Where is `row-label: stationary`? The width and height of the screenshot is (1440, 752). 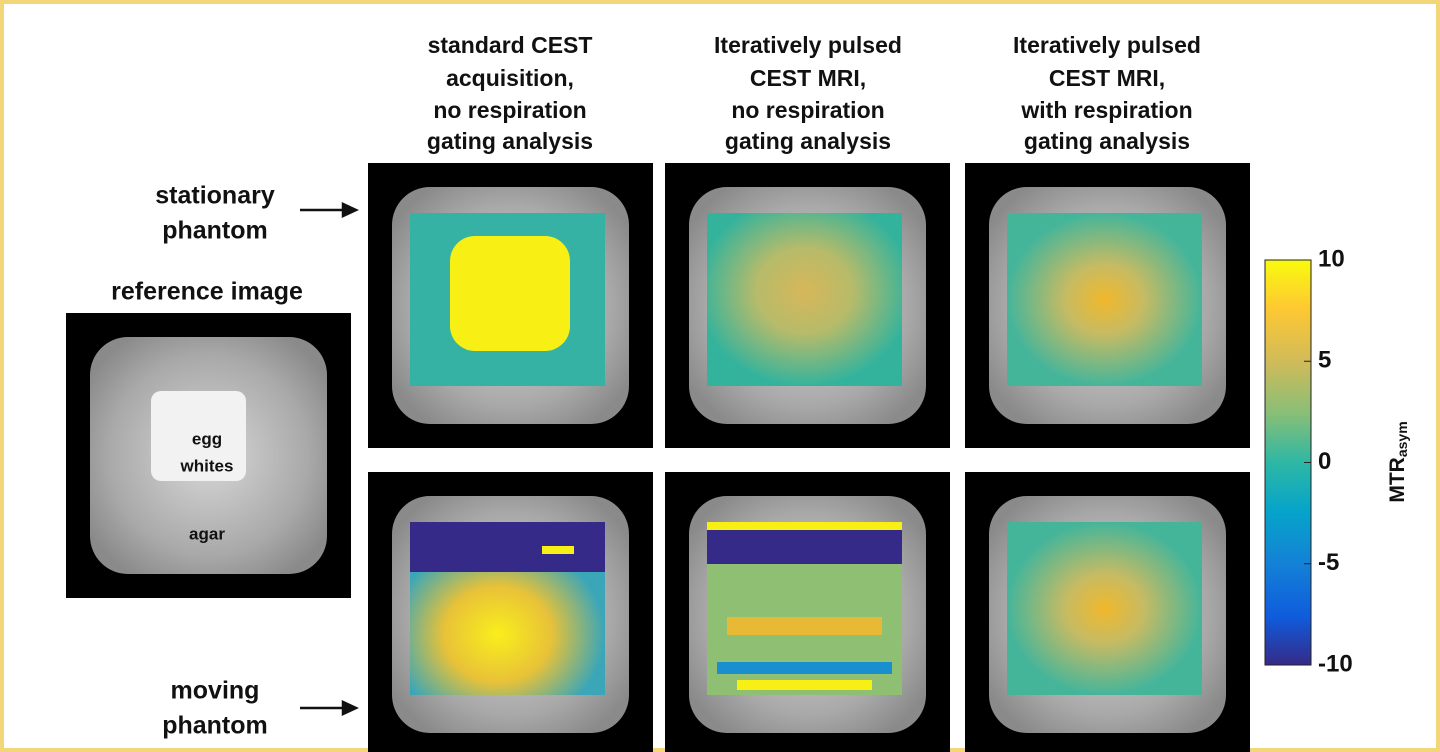 row-label: stationary is located at coordinates (215, 196).